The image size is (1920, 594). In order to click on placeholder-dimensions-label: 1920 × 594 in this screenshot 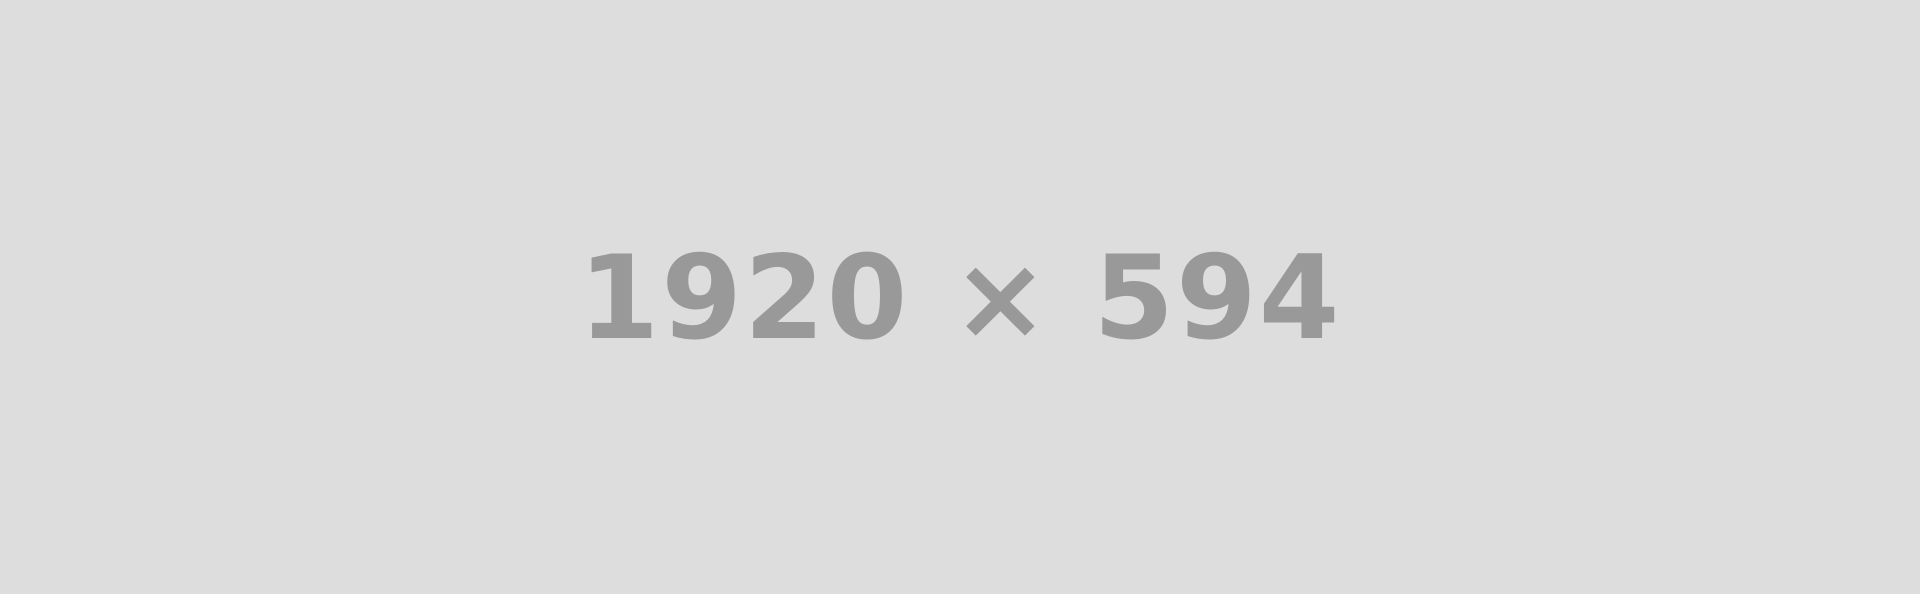, I will do `click(960, 298)`.